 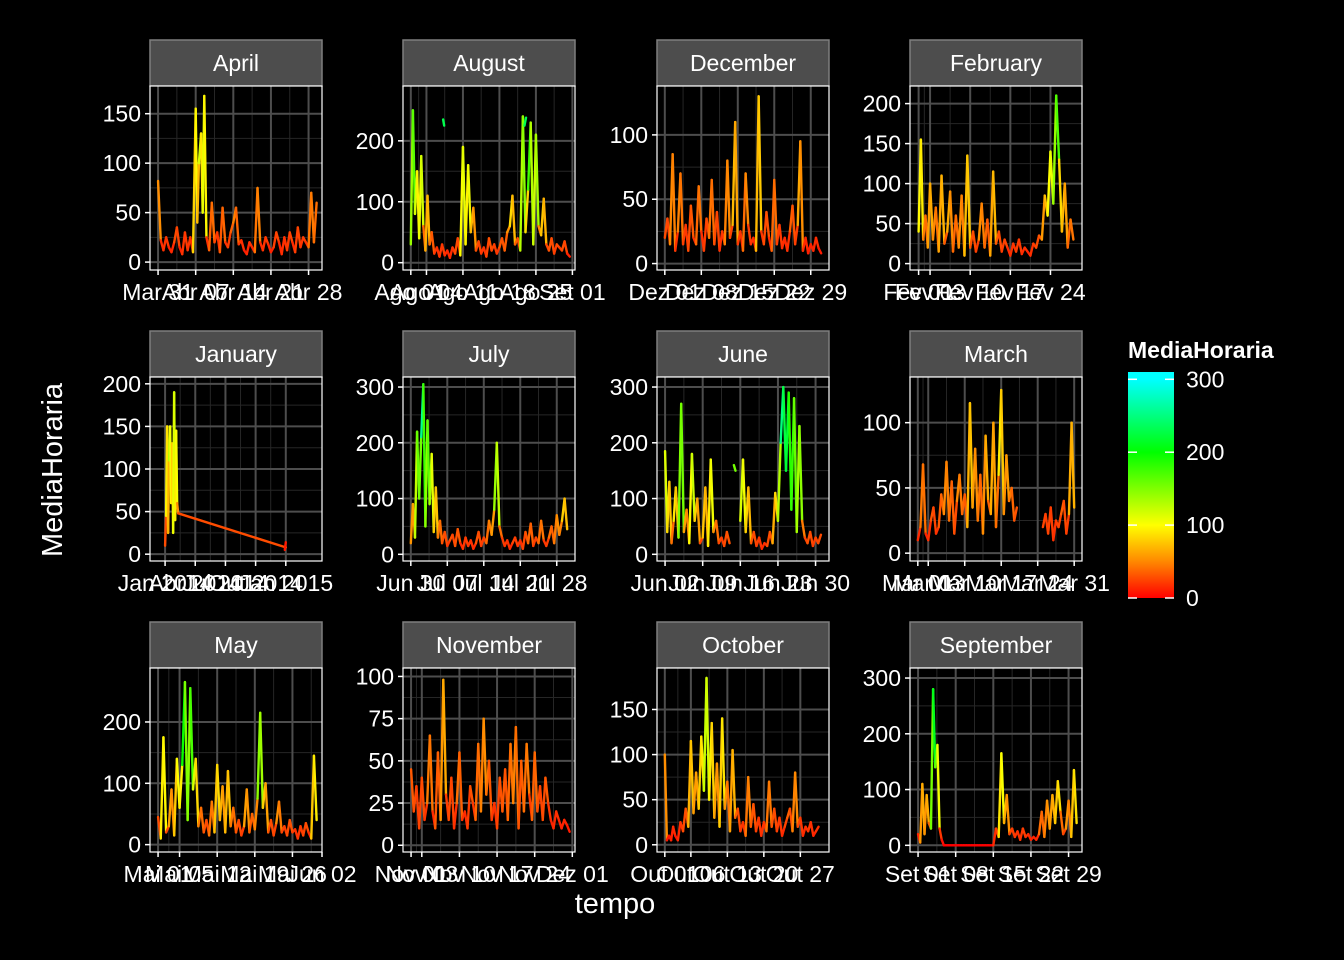 I want to click on x-tick-label: Mar 03, so click(x=928, y=583).